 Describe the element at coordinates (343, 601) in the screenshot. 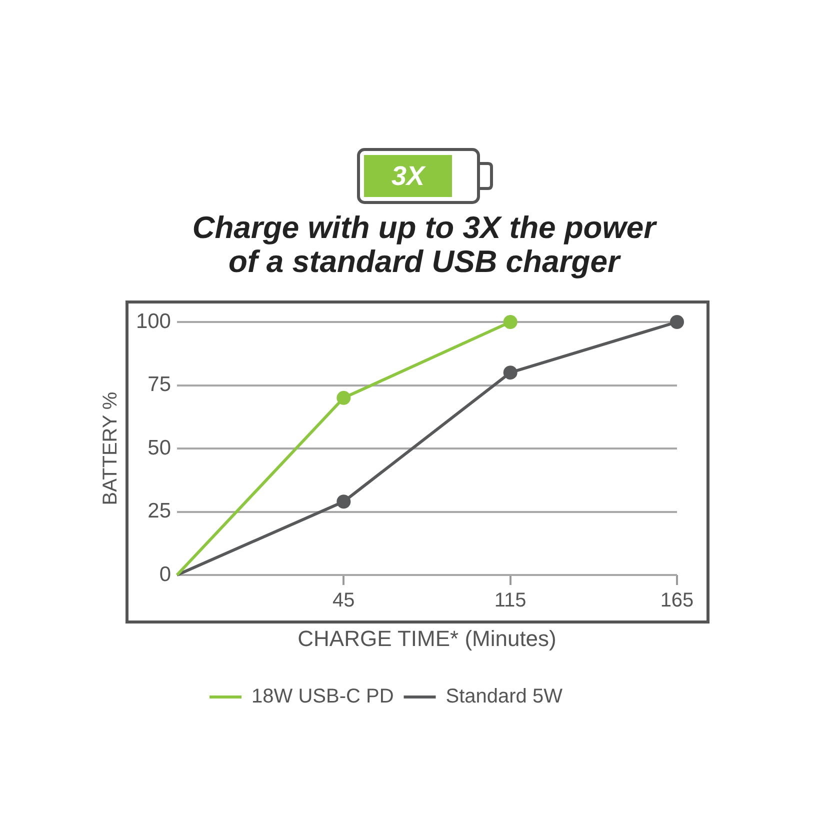

I see `x-tick-label: 45` at that location.